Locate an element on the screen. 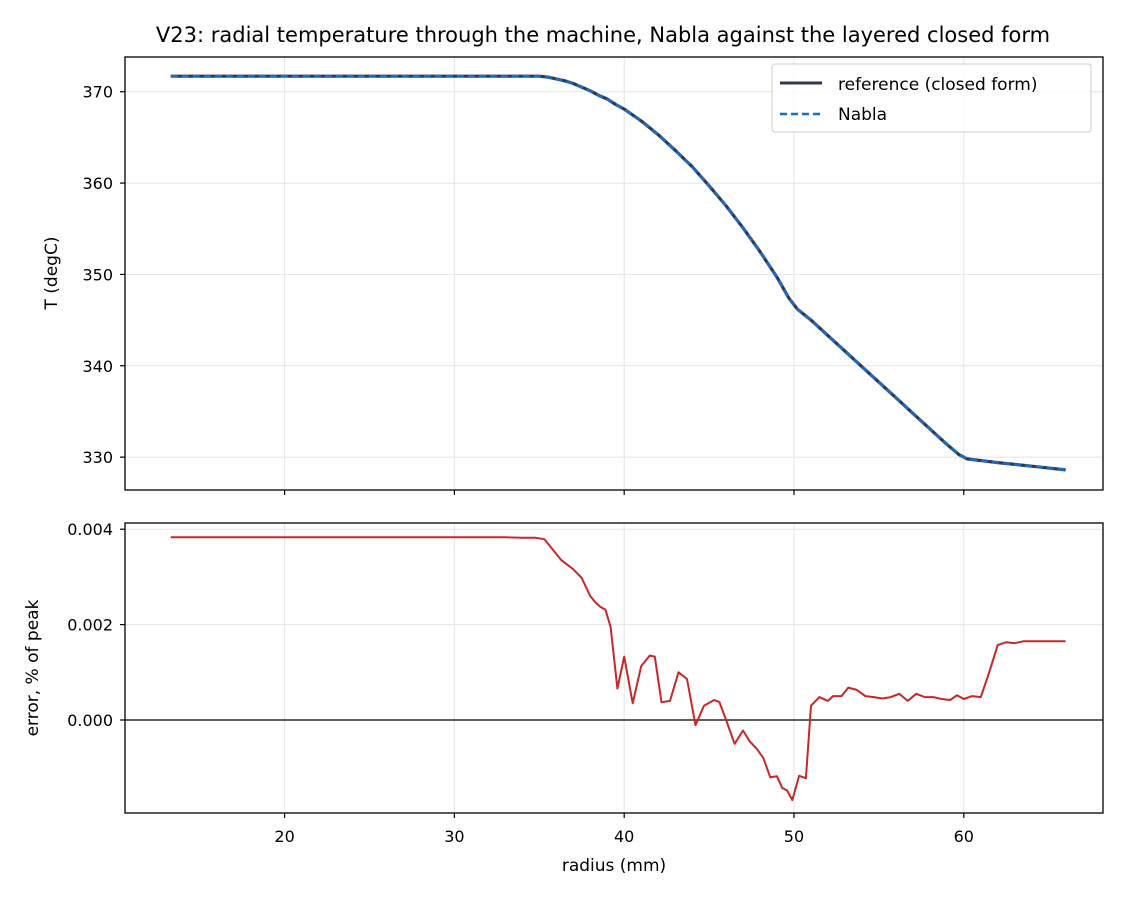 This screenshot has width=1125, height=900. error-x-ticks: 20 30 40 50 60 is located at coordinates (624, 829).